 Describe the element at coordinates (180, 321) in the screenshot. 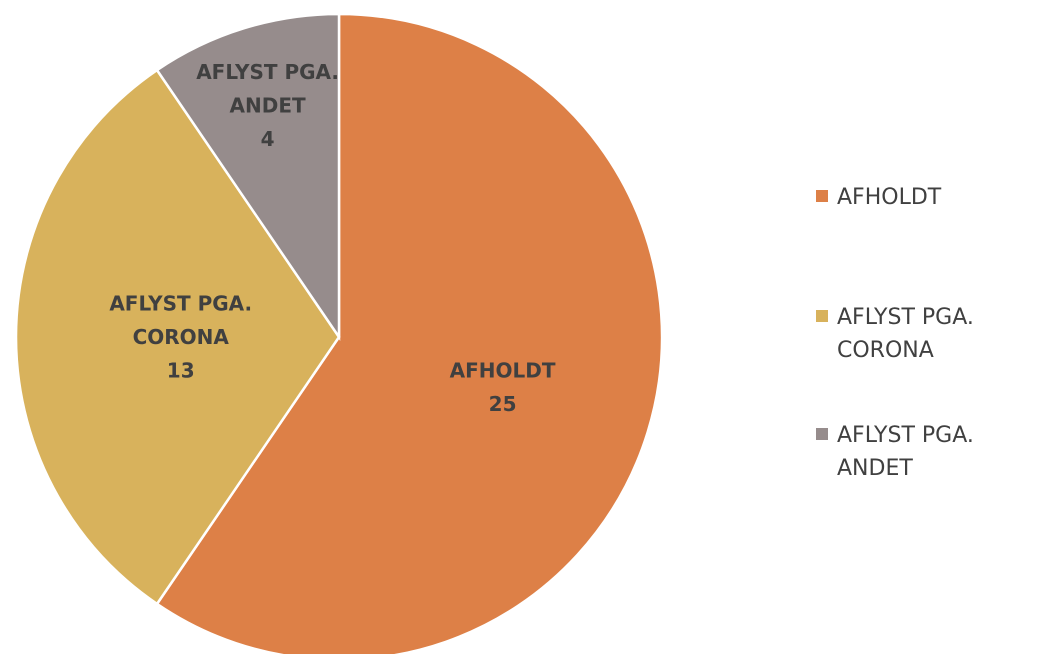

I see `data-label-name: AFLYST PGA. CORONA` at that location.